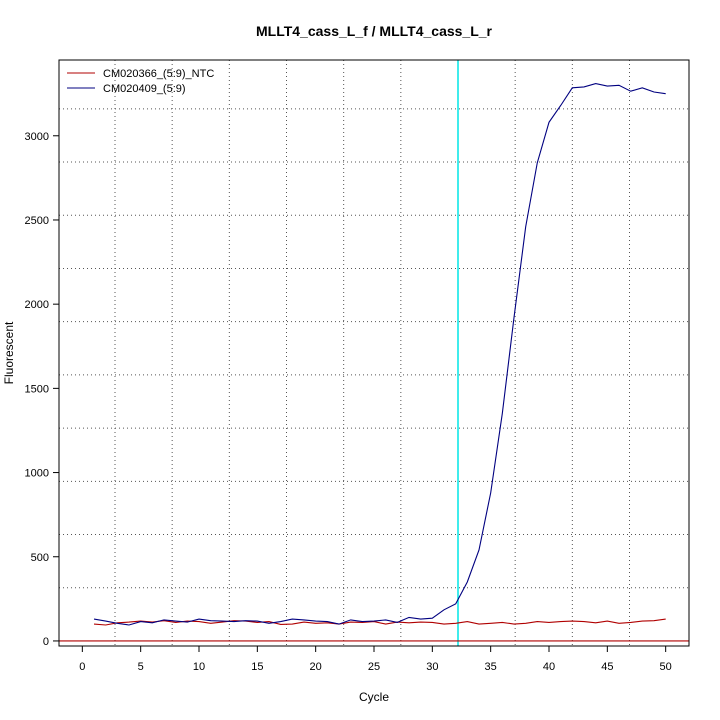  What do you see at coordinates (46, 642) in the screenshot?
I see `y-tick-label: 0` at bounding box center [46, 642].